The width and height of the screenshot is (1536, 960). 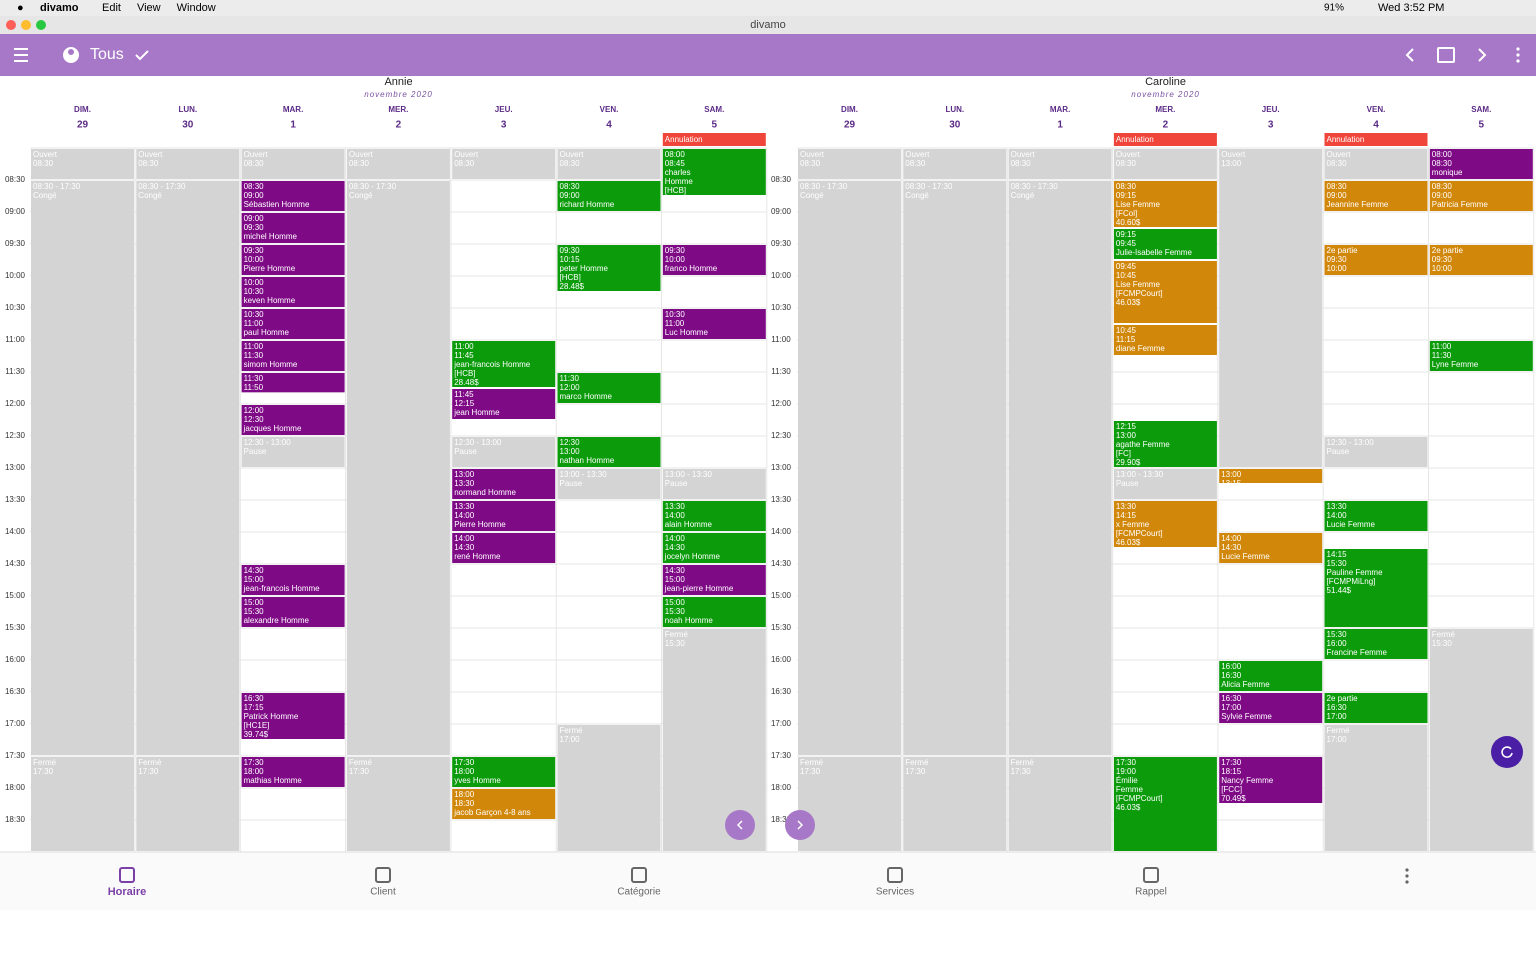 What do you see at coordinates (107, 54) in the screenshot?
I see `filter-label: Tous` at bounding box center [107, 54].